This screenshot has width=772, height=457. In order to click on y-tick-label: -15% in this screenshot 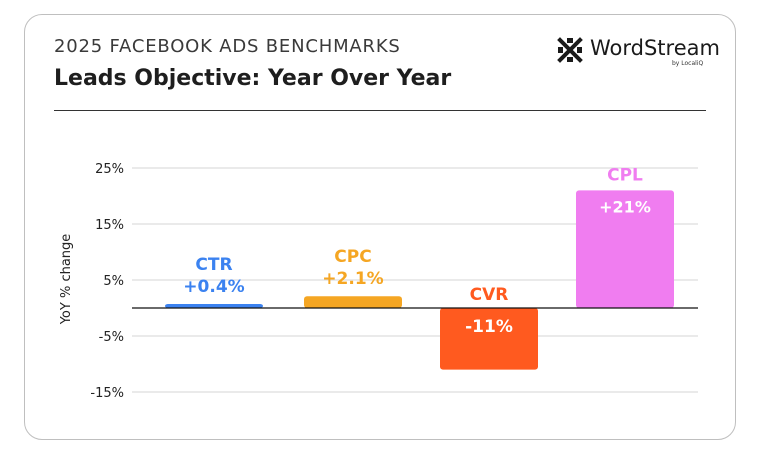, I will do `click(107, 393)`.